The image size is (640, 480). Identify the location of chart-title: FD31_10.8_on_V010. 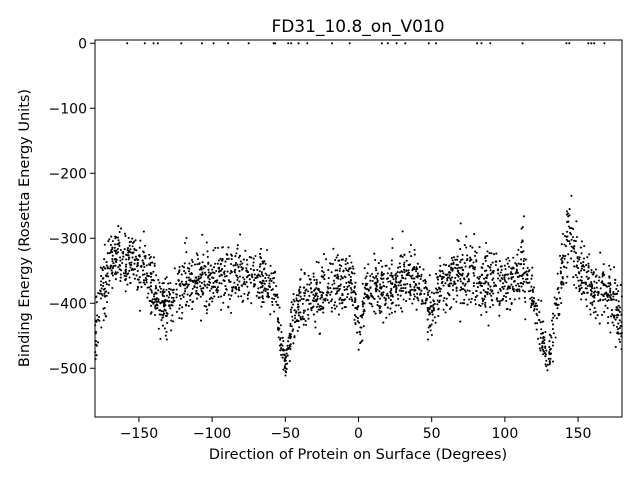
(357, 27).